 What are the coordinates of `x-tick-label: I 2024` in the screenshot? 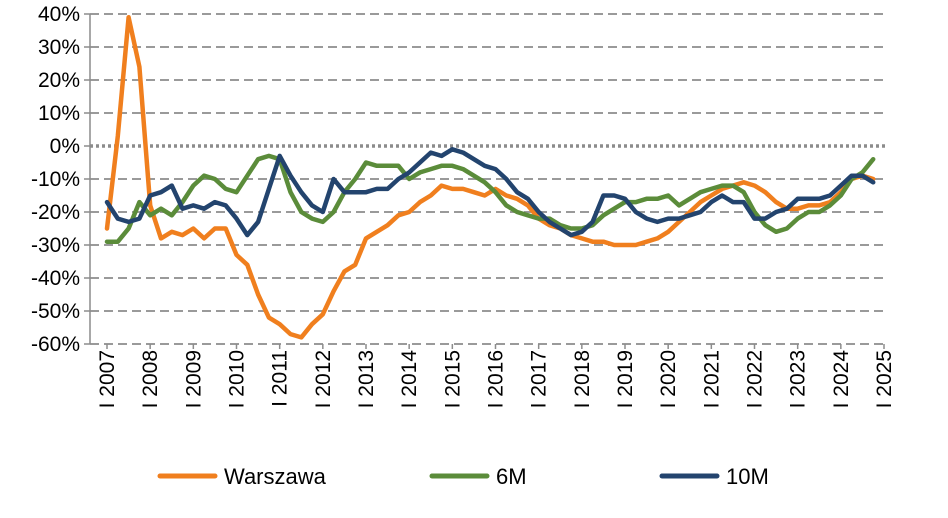 It's located at (841, 379).